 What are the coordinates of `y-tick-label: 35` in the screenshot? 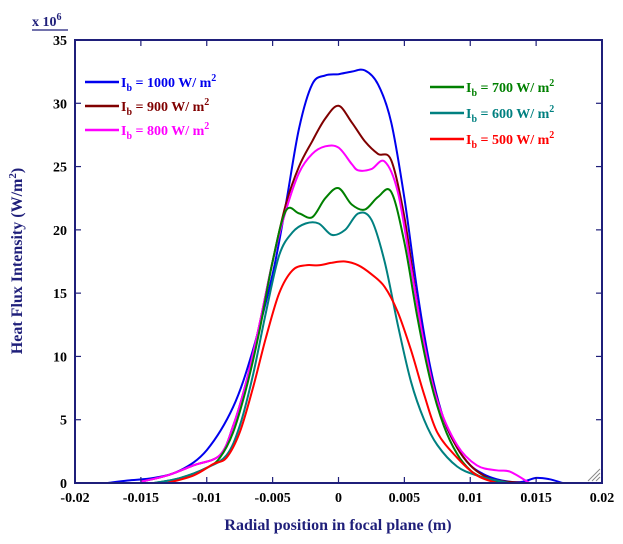 It's located at (60, 41).